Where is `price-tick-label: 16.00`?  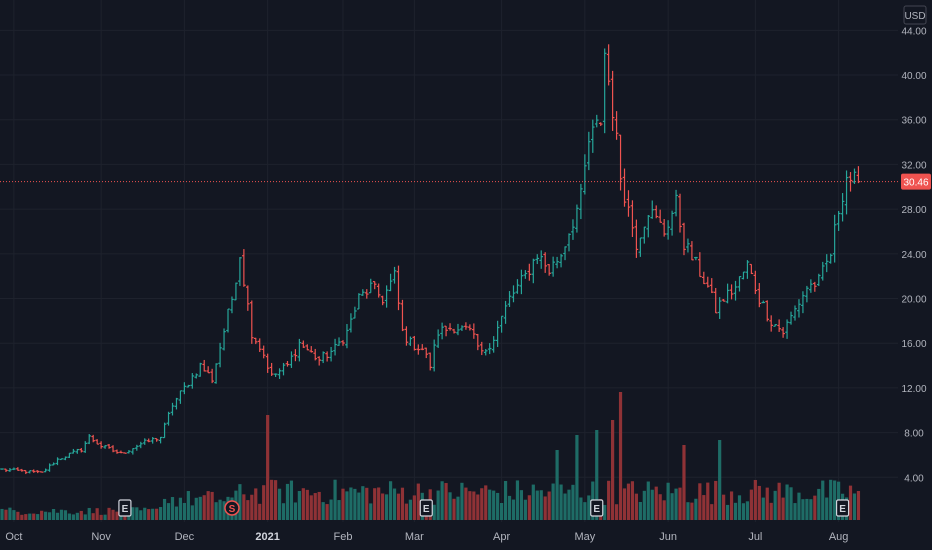
price-tick-label: 16.00 is located at coordinates (913, 344).